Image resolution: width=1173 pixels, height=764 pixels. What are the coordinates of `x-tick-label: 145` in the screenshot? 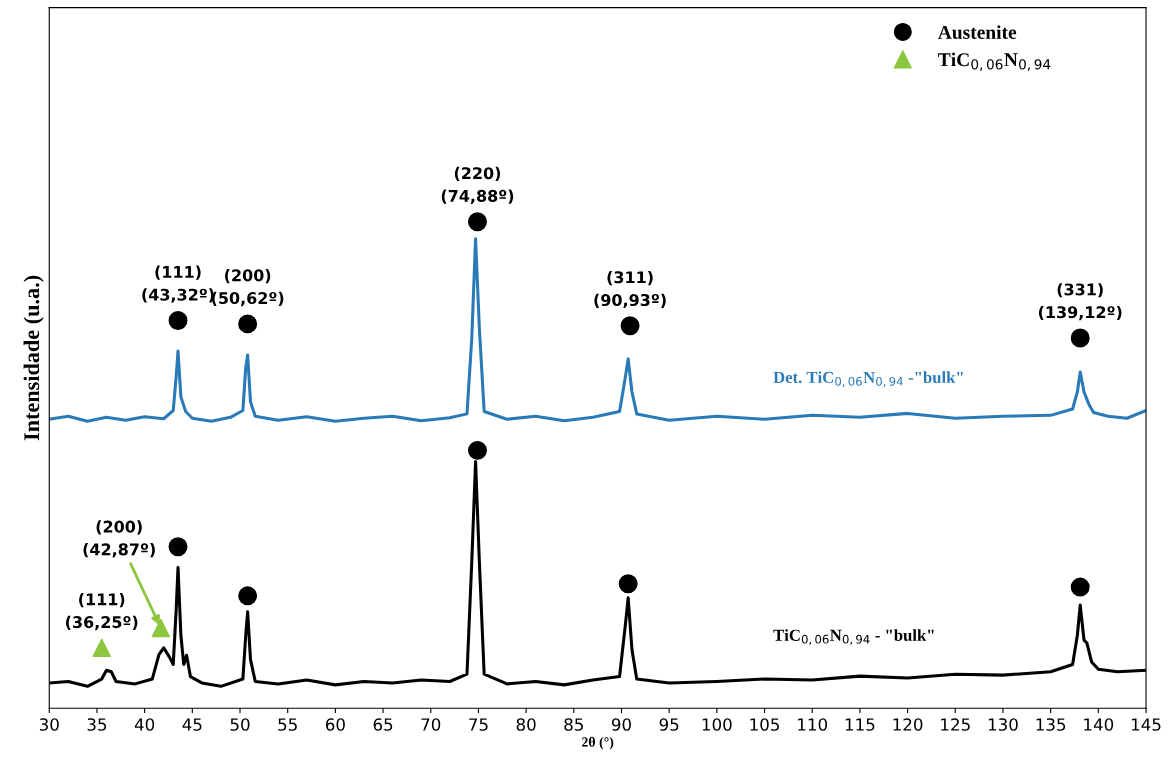 It's located at (1146, 724).